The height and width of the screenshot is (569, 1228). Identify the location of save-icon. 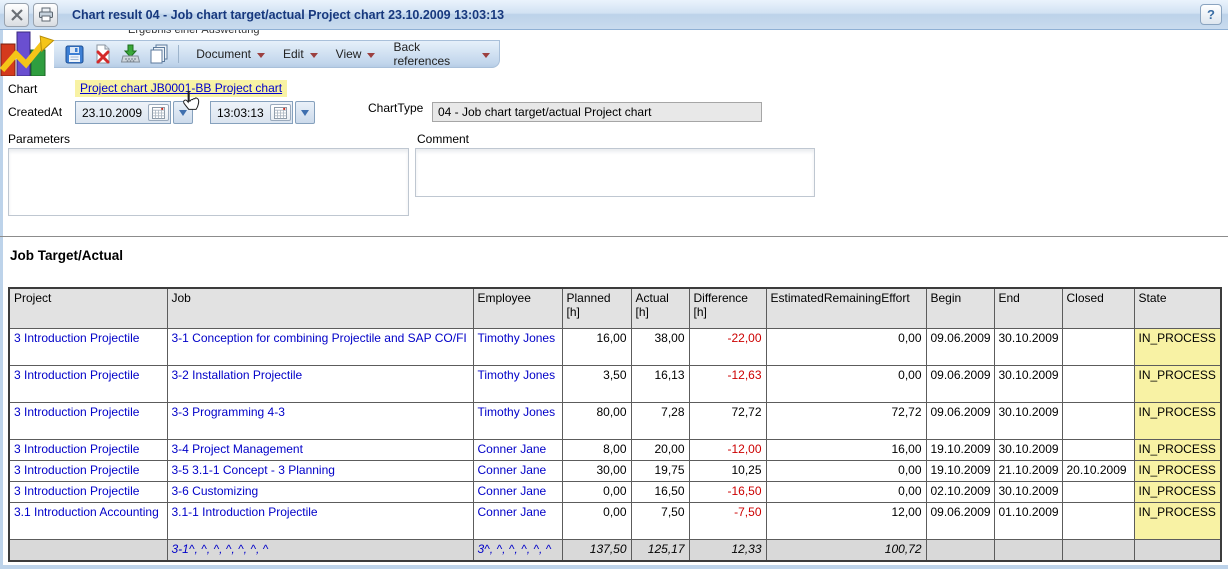
(74, 54).